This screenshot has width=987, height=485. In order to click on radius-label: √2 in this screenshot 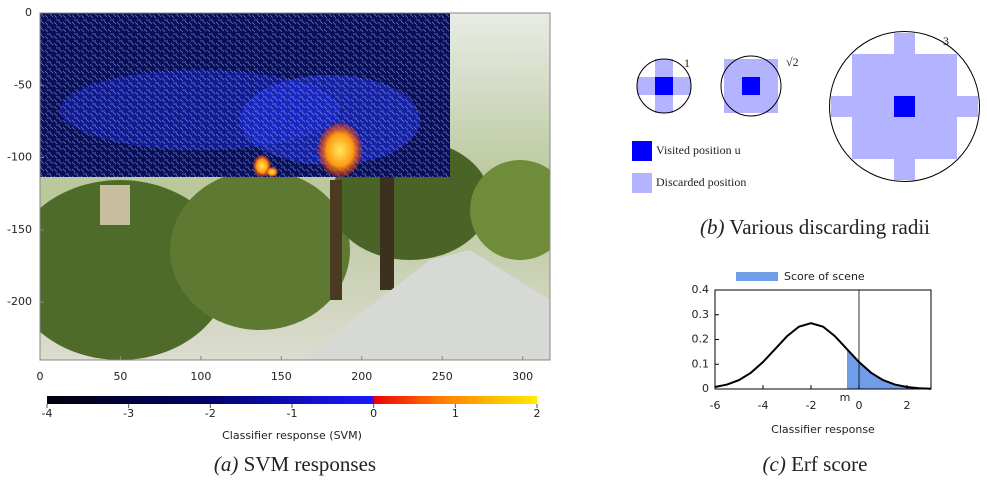, I will do `click(792, 62)`.